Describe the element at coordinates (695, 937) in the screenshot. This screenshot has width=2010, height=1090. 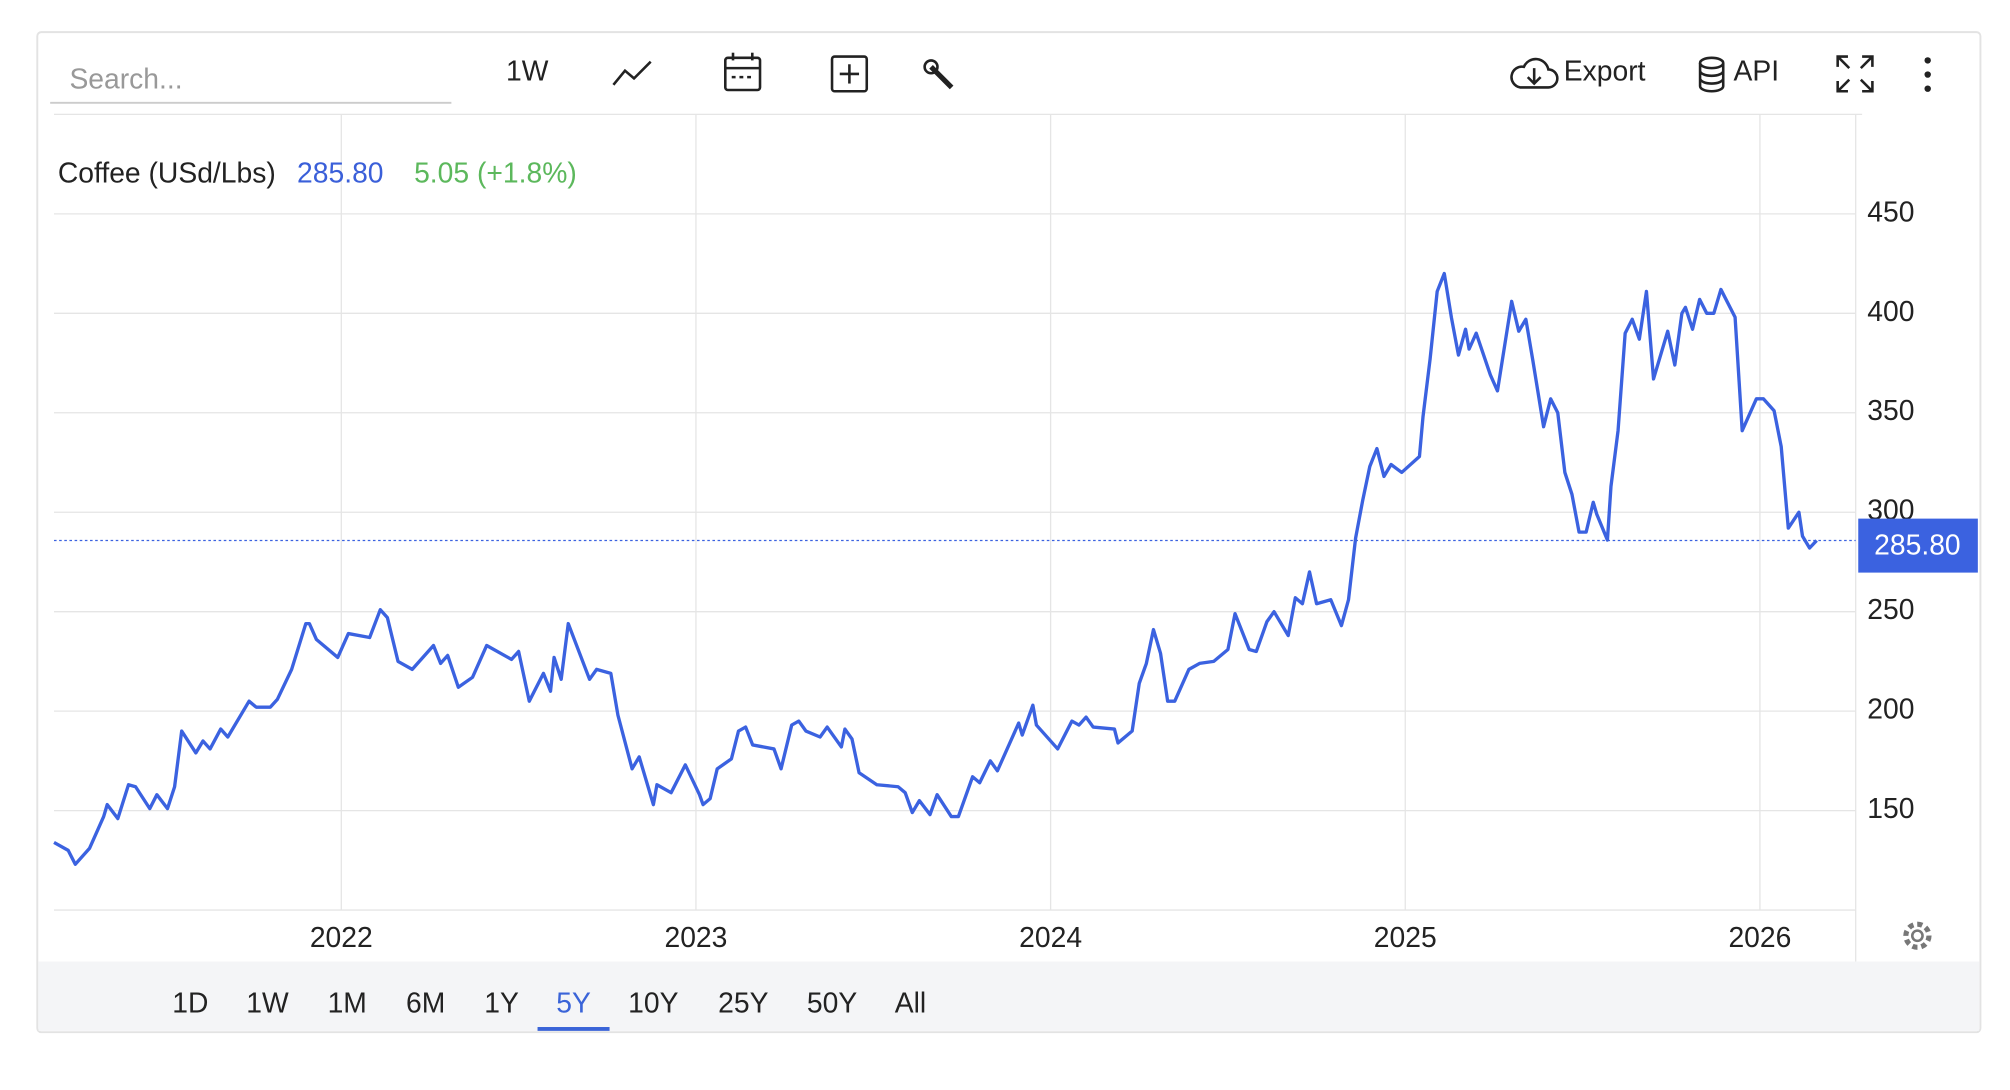
I see `x-tick-label: 2023` at that location.